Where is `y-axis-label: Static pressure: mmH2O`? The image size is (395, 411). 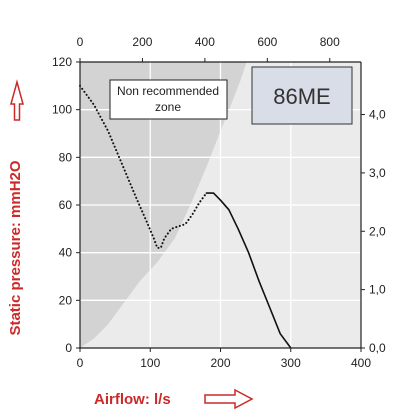
y-axis-label: Static pressure: mmH2O is located at coordinates (15, 247).